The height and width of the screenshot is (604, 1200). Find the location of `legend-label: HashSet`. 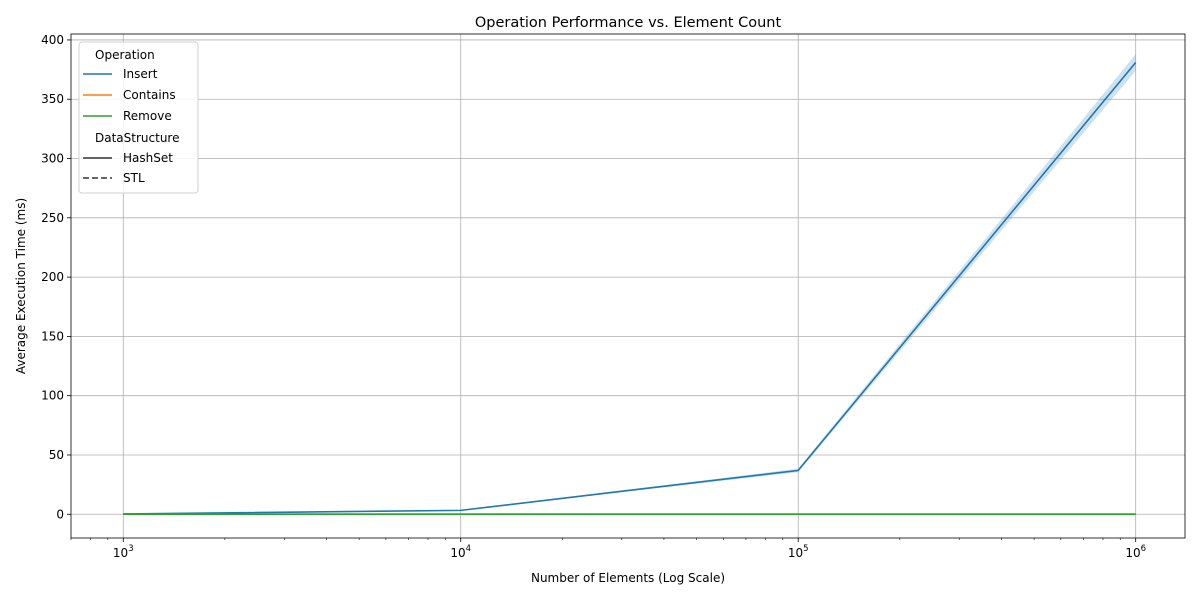

legend-label: HashSet is located at coordinates (148, 158).